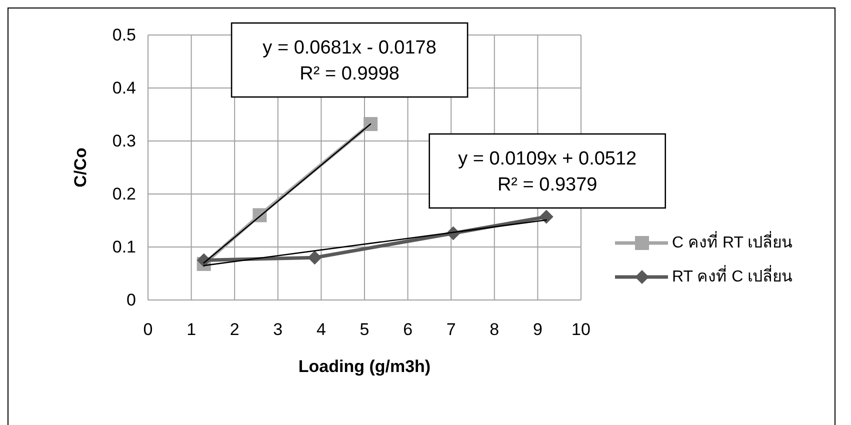 The width and height of the screenshot is (851, 425). What do you see at coordinates (732, 241) in the screenshot?
I see `legend-label: C คงที่ RT เปลี่ยน` at bounding box center [732, 241].